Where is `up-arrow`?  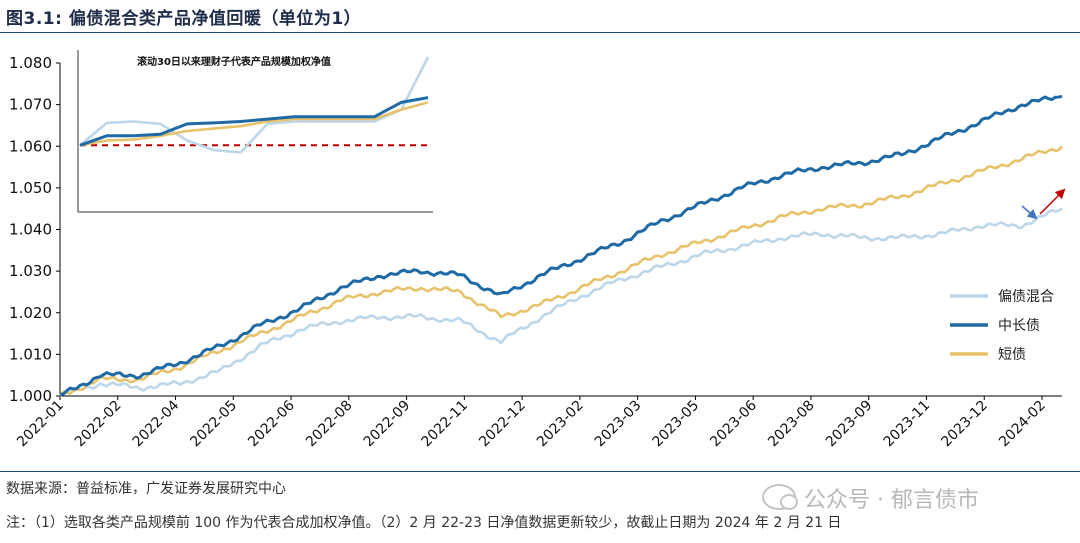
up-arrow is located at coordinates (1052, 201).